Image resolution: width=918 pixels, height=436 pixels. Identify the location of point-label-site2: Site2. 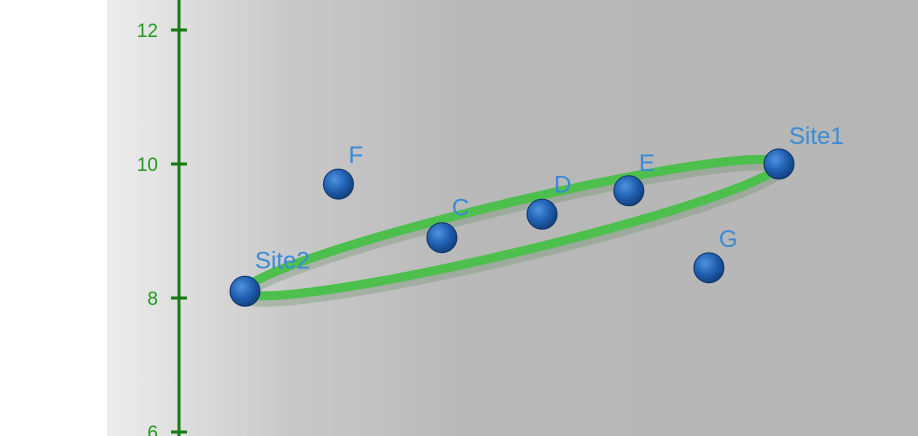
(282, 260).